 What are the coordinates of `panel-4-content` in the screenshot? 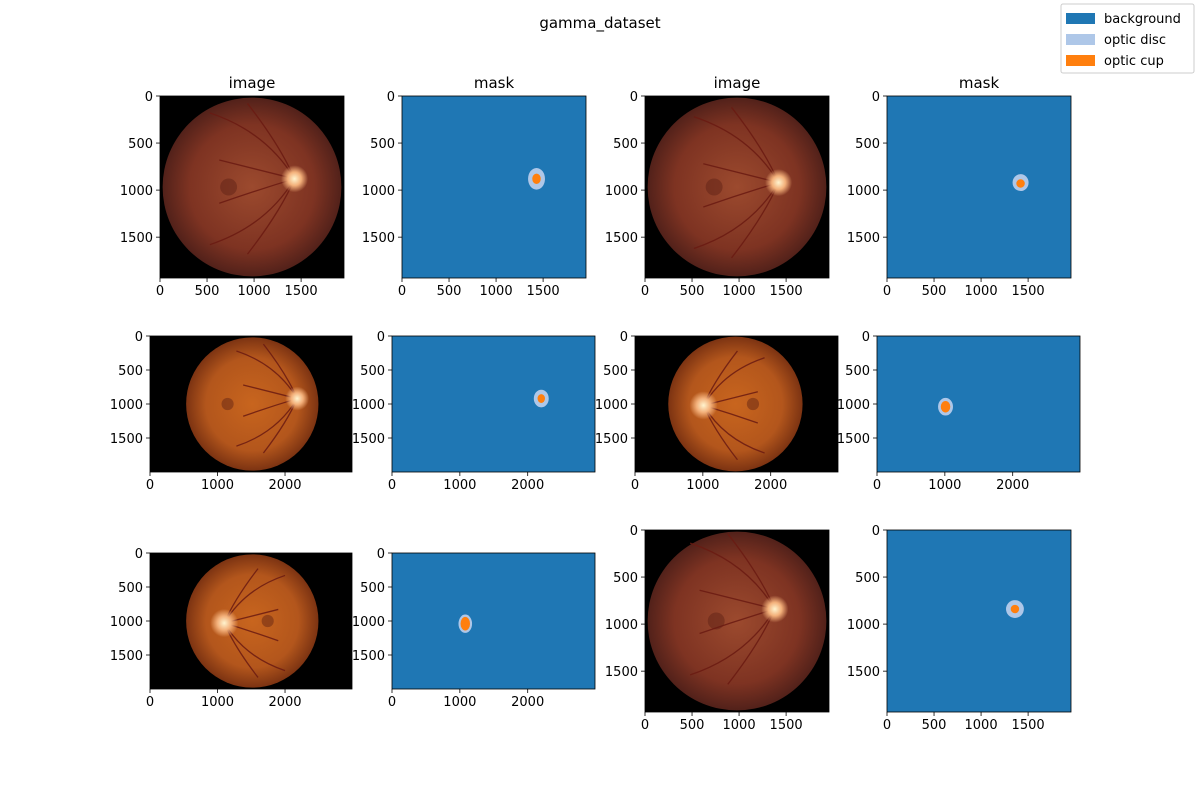 It's located at (979, 187).